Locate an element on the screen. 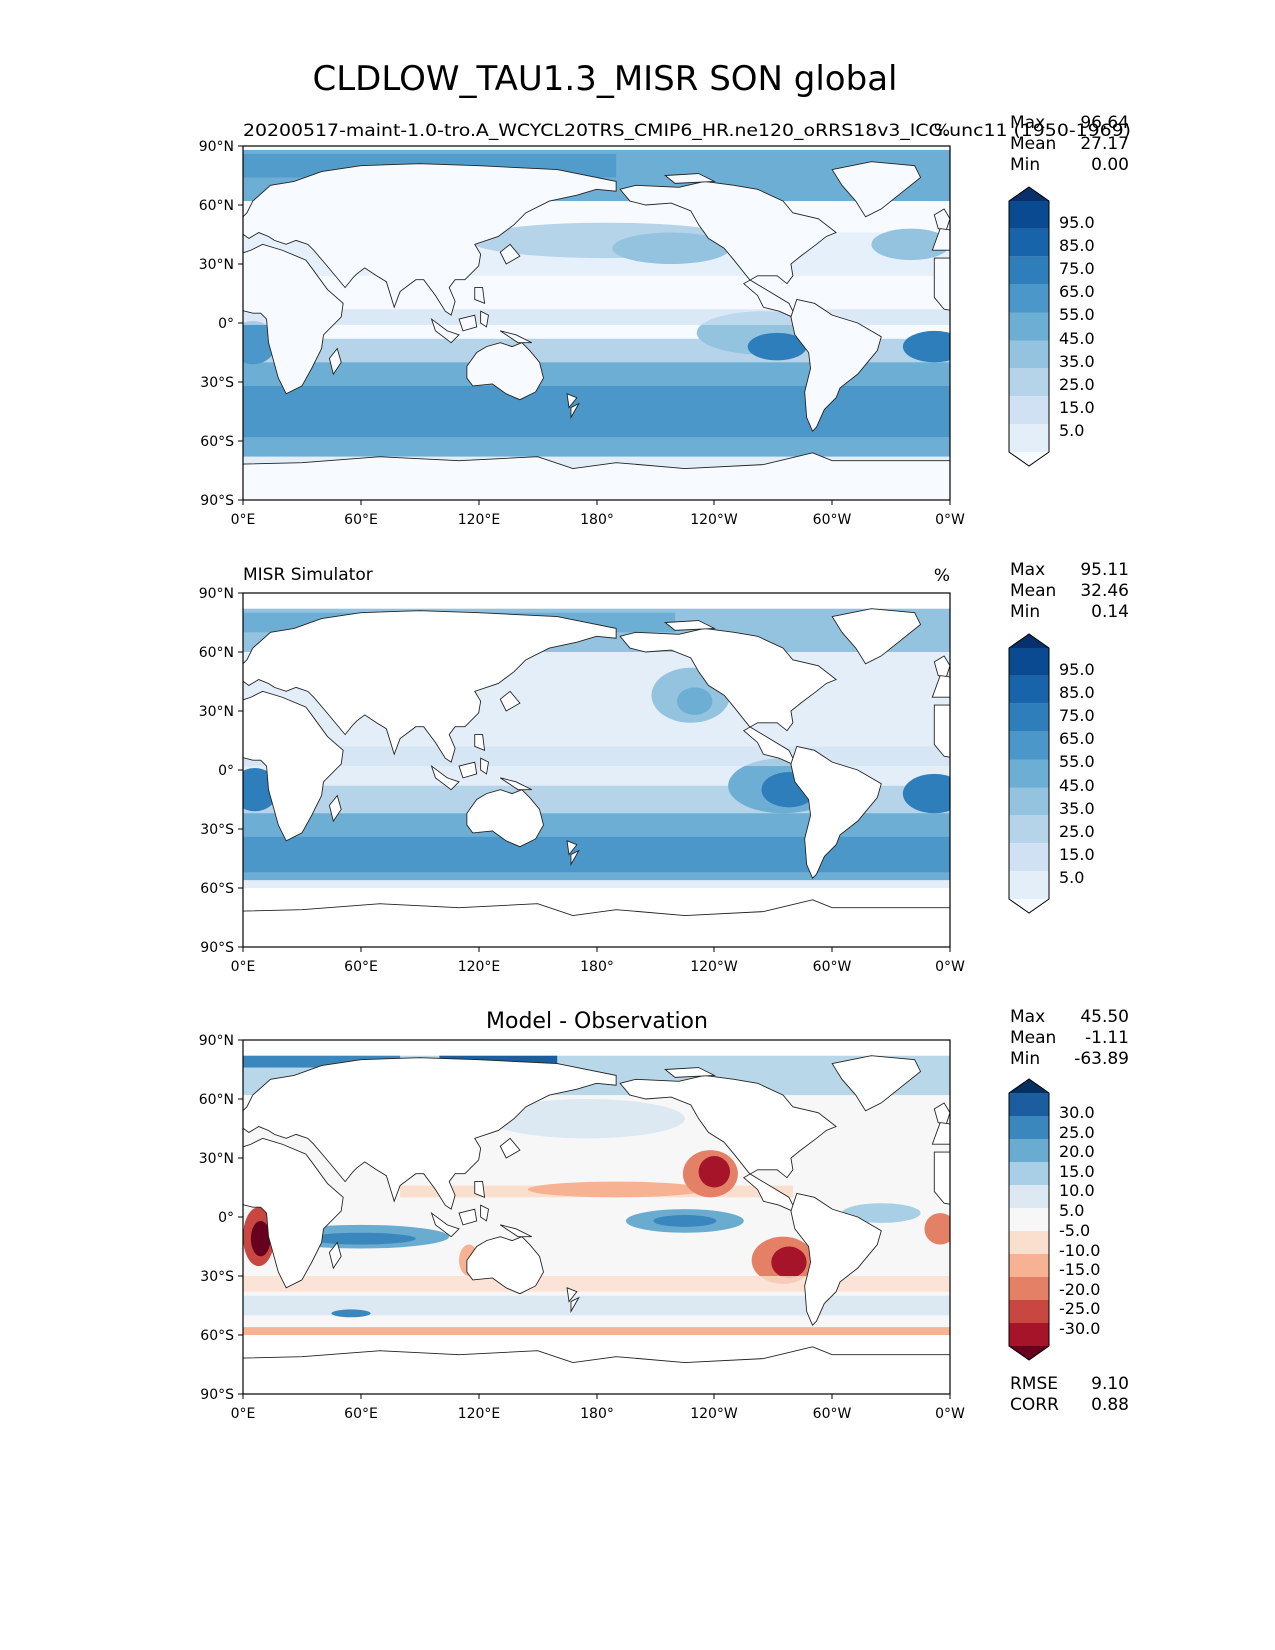  colorbar-label: 75.0 is located at coordinates (1077, 715).